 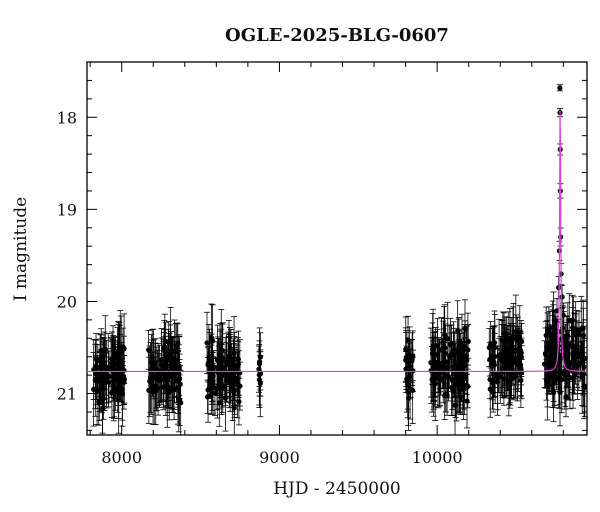 I want to click on y-tick-label: 19, so click(x=67, y=209).